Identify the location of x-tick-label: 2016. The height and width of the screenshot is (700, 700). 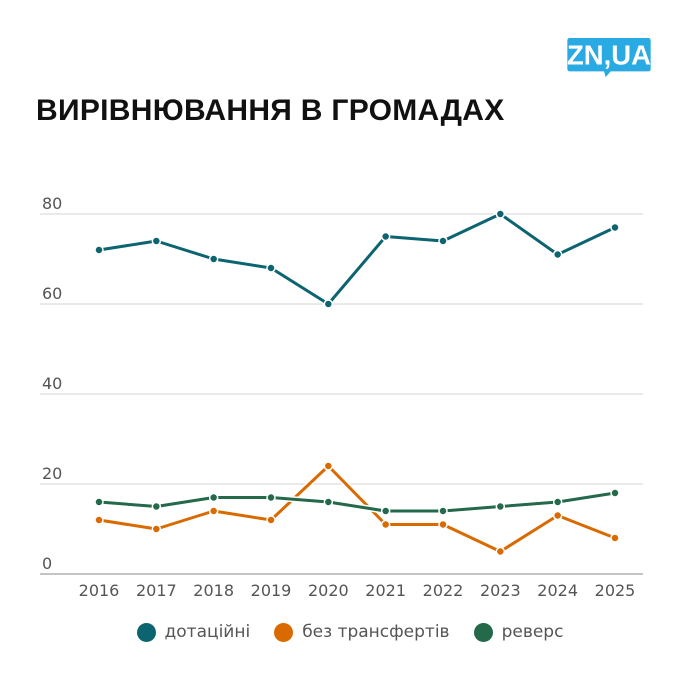
(99, 590).